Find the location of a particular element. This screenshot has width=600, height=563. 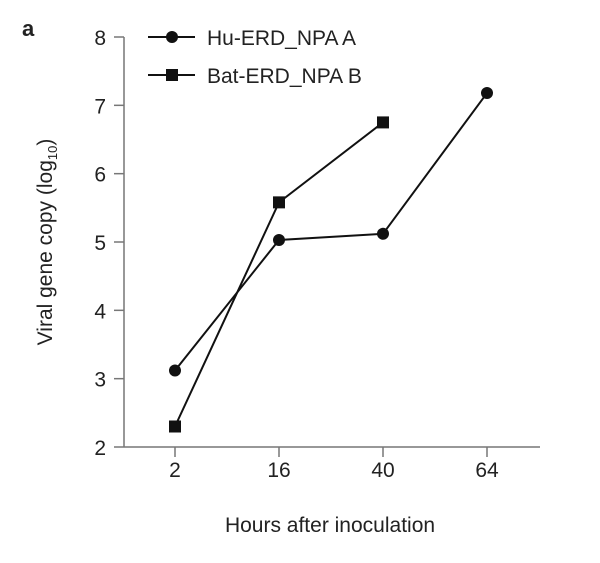

y-tick-label: 6 is located at coordinates (100, 175).